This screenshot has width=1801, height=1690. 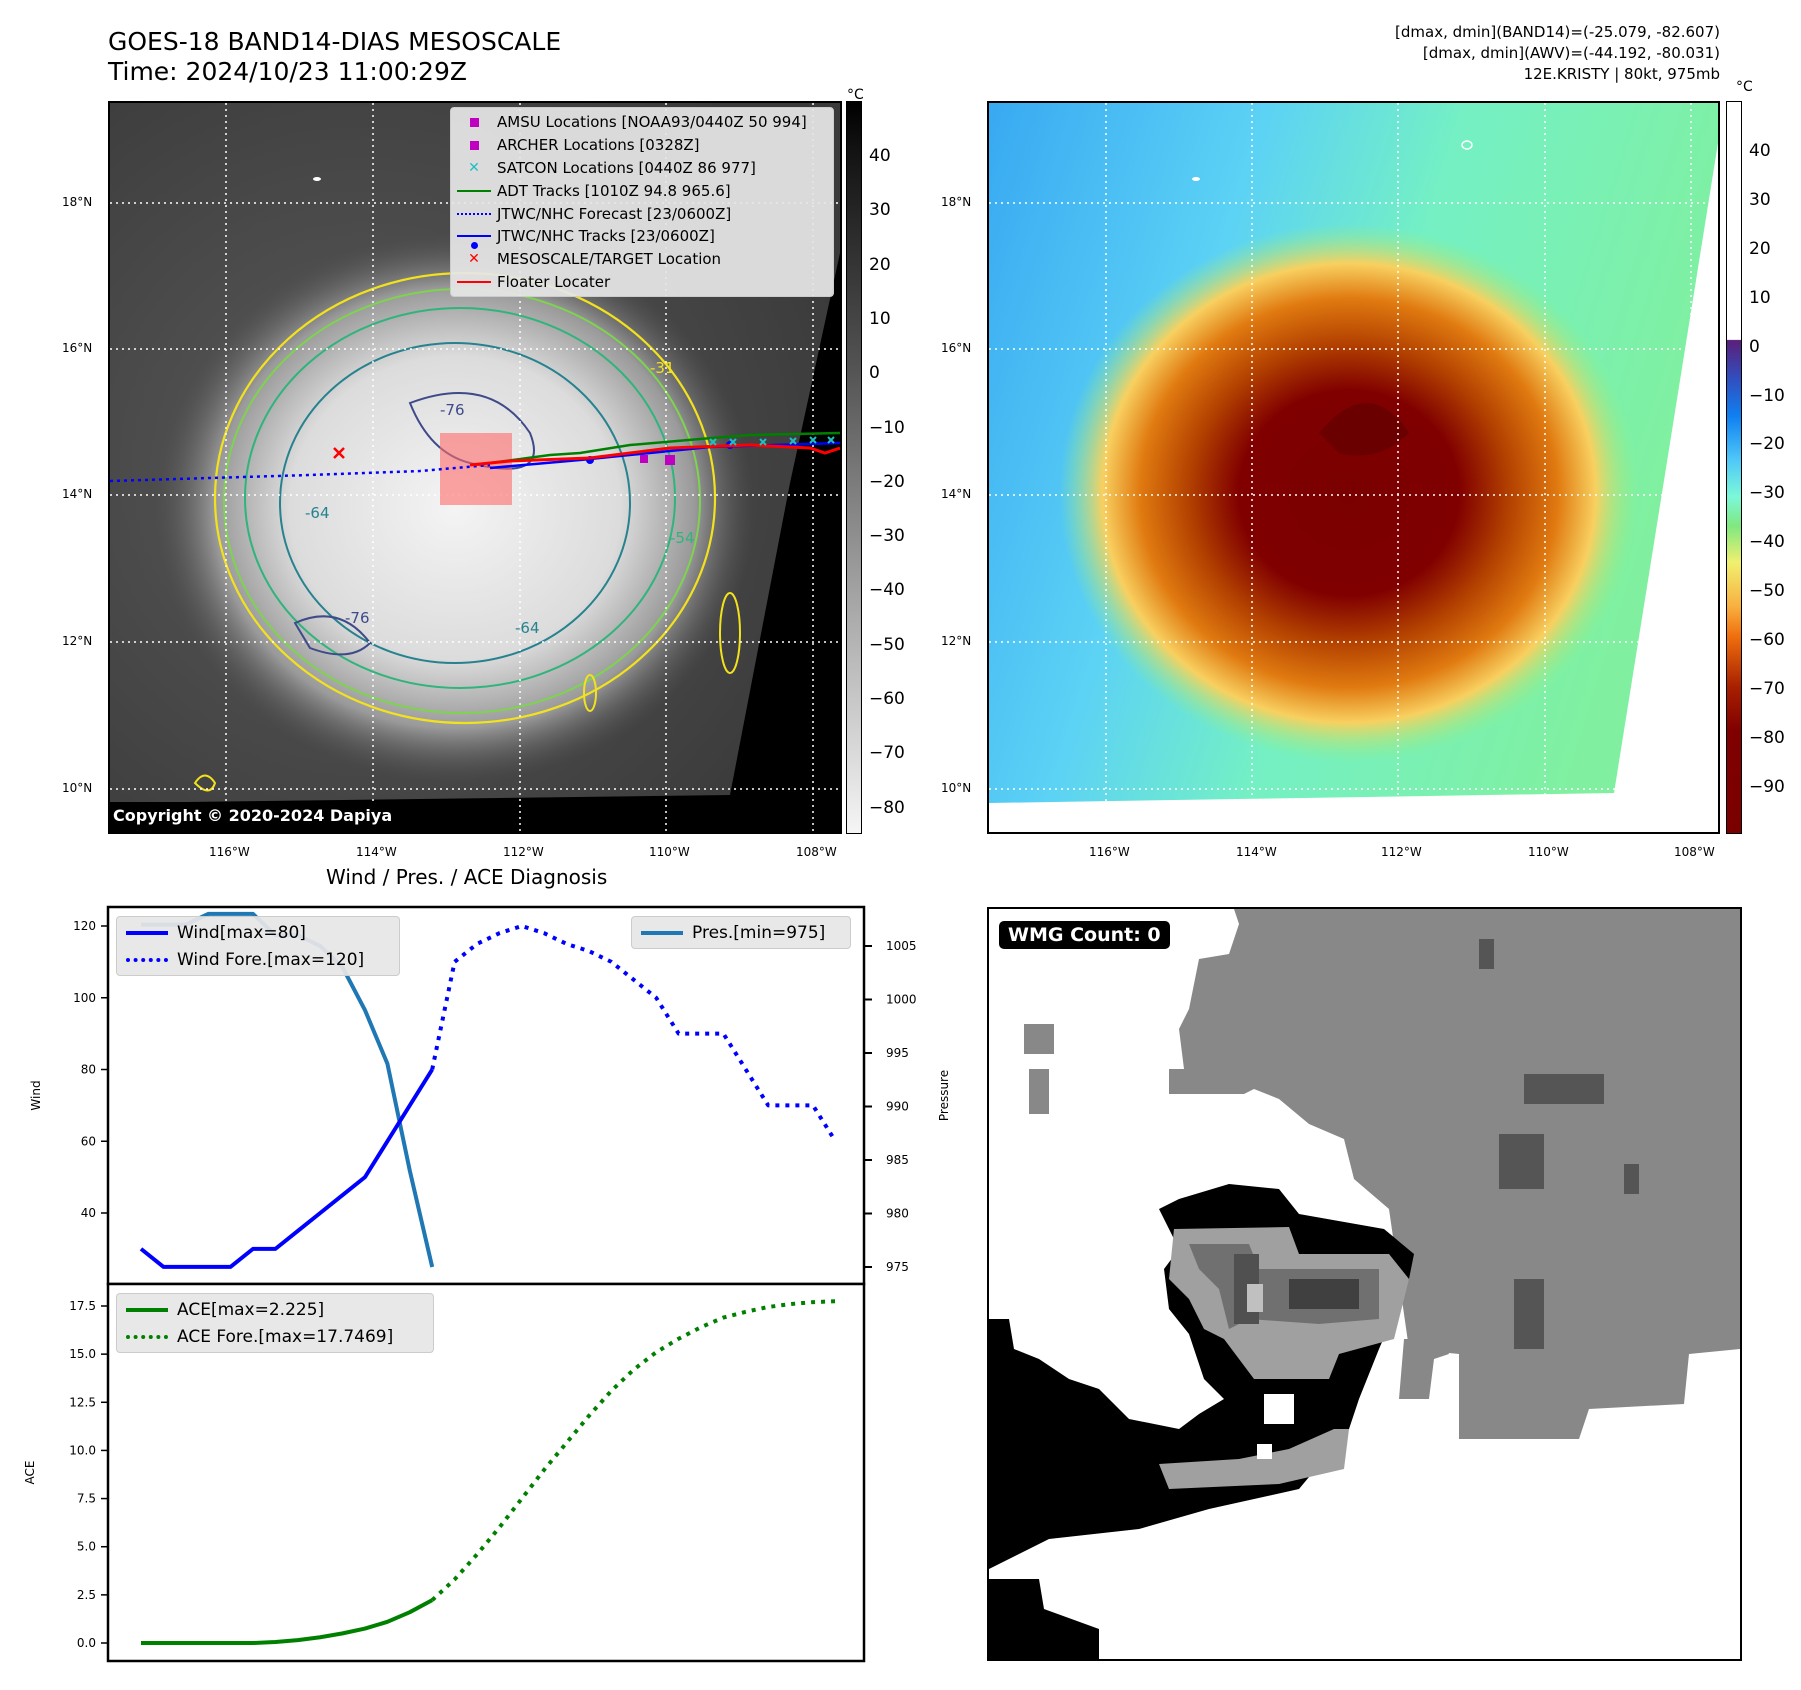 What do you see at coordinates (86, 1643) in the screenshot?
I see `y-tick-label: 0.0` at bounding box center [86, 1643].